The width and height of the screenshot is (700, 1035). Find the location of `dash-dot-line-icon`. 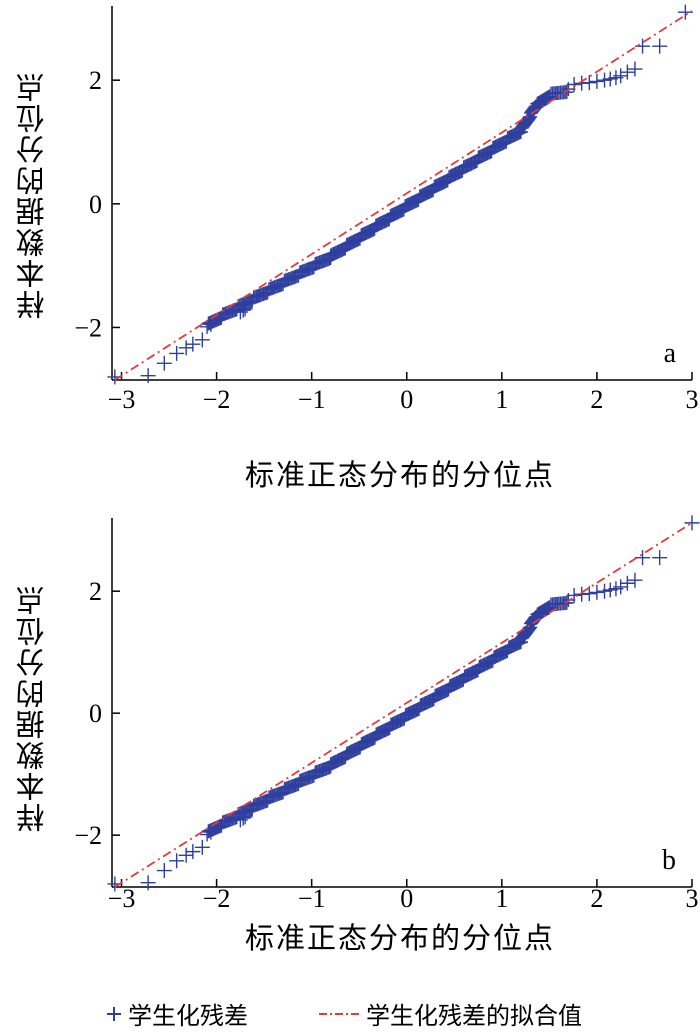

dash-dot-line-icon is located at coordinates (339, 1013).